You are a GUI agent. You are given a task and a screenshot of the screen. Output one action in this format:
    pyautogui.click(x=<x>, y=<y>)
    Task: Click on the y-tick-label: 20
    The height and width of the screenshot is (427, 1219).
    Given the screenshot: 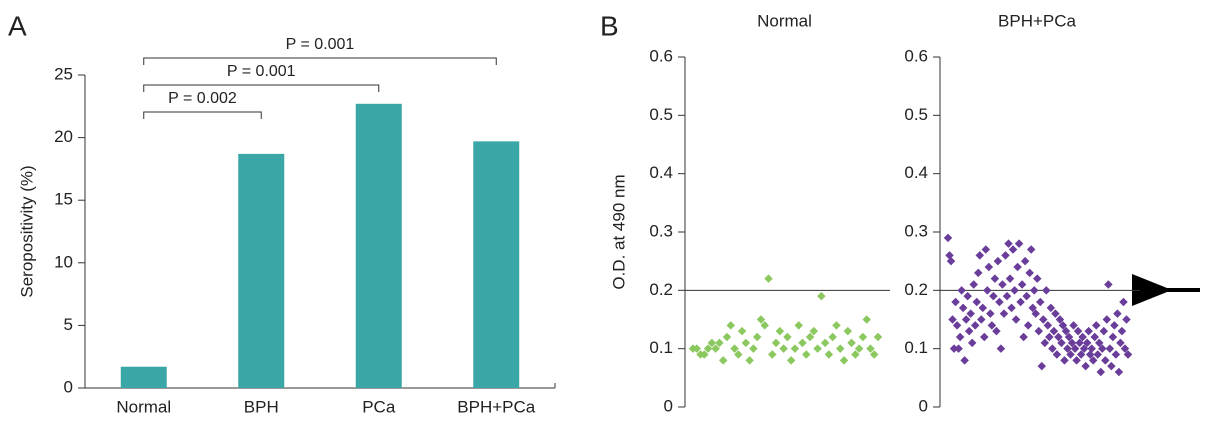 What is the action you would take?
    pyautogui.click(x=63, y=136)
    